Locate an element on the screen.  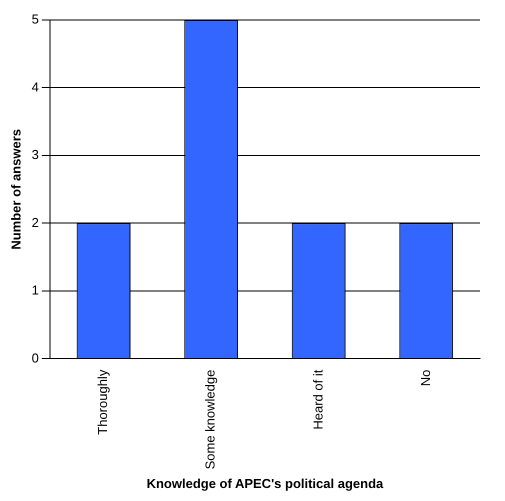
y-tick-label: 3 is located at coordinates (35, 154).